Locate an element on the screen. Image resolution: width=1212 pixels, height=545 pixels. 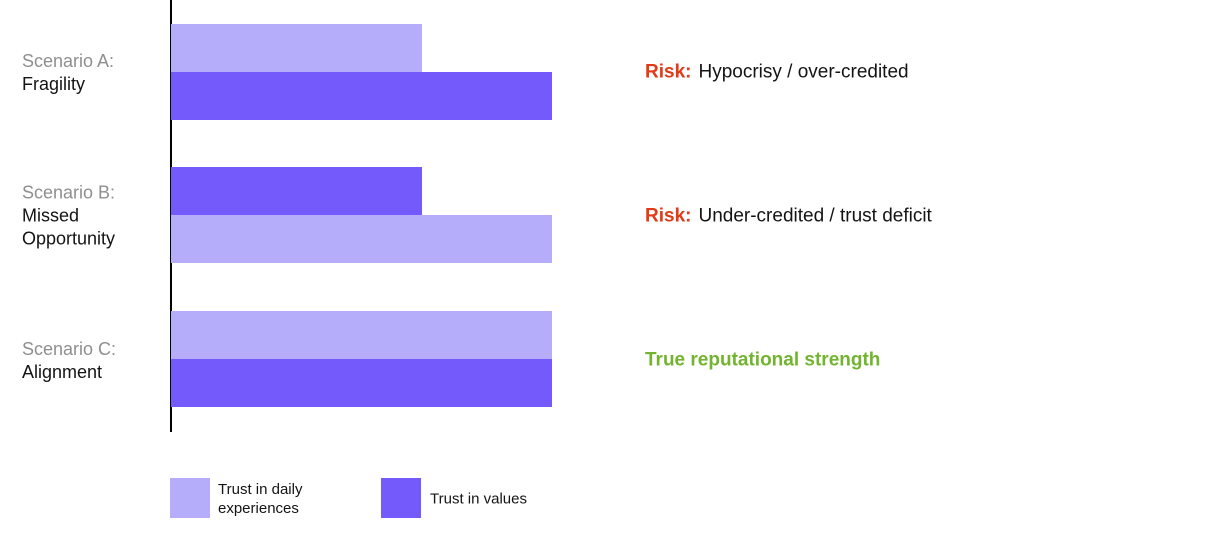
scenario-a-risk-prefix: Risk: is located at coordinates (668, 72).